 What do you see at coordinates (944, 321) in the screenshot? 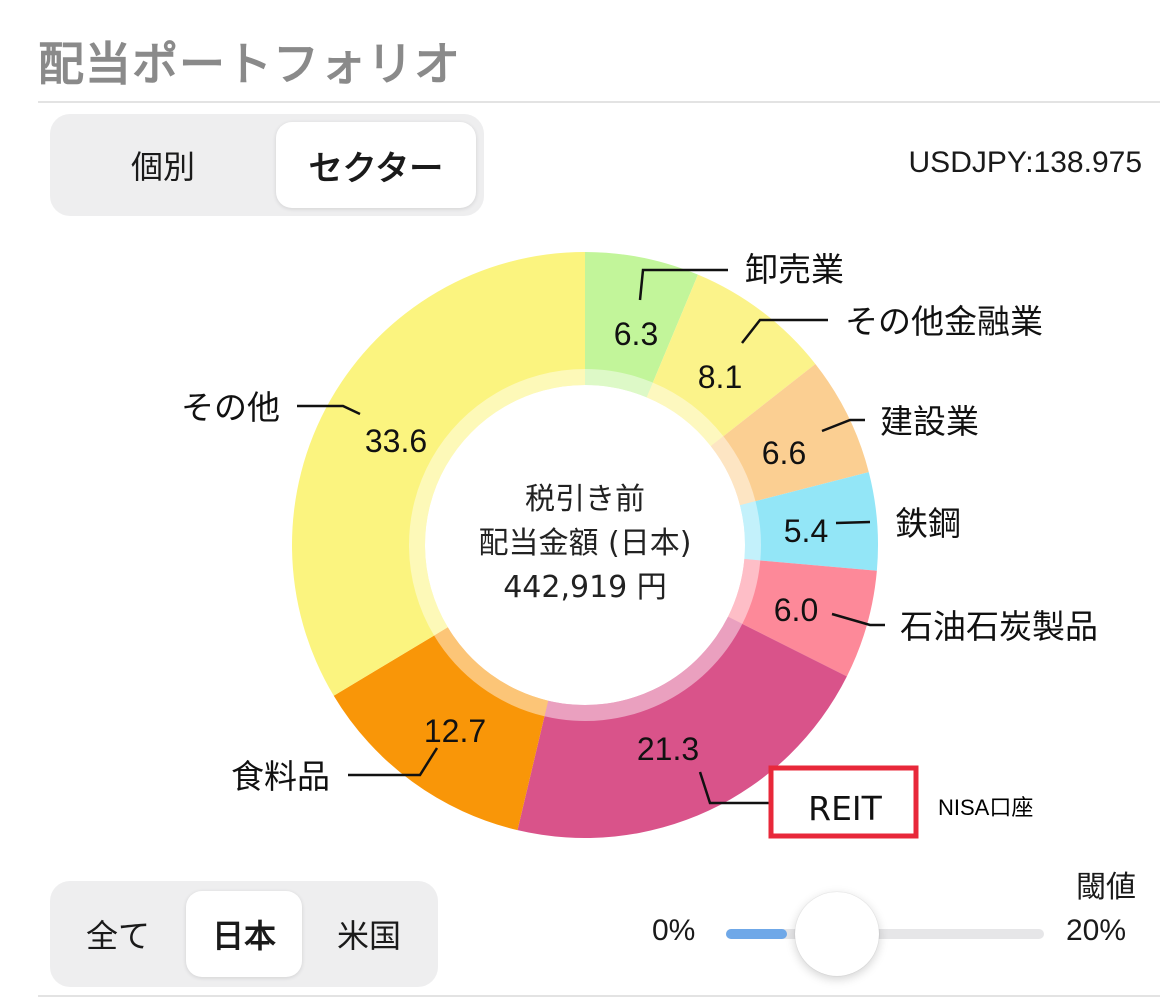
I see `slice-name-label: その他金融業` at bounding box center [944, 321].